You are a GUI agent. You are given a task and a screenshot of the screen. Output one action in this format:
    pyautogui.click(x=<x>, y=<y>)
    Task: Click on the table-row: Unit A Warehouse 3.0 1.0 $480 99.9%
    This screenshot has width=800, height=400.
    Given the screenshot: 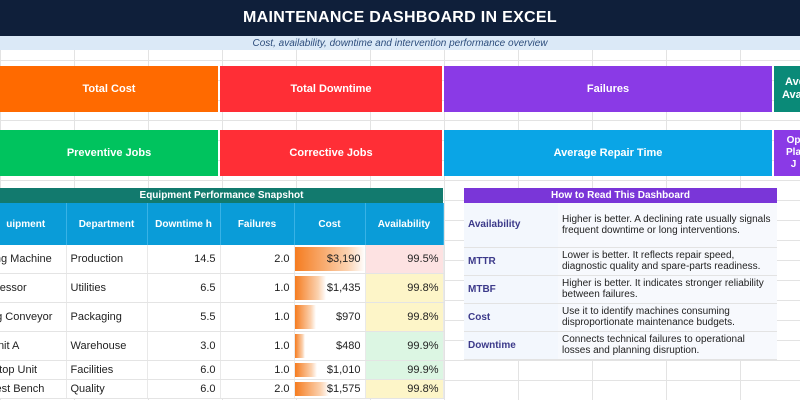 What is the action you would take?
    pyautogui.click(x=222, y=346)
    